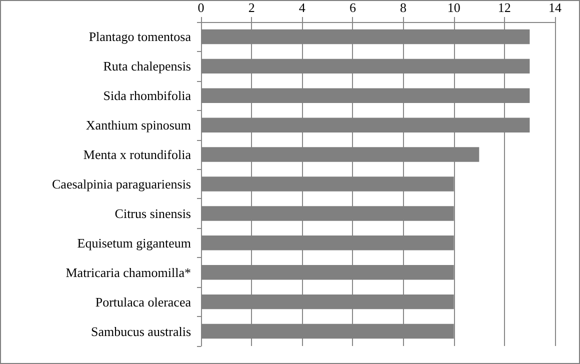 This screenshot has width=580, height=364. I want to click on x-tick-label: 6, so click(352, 7).